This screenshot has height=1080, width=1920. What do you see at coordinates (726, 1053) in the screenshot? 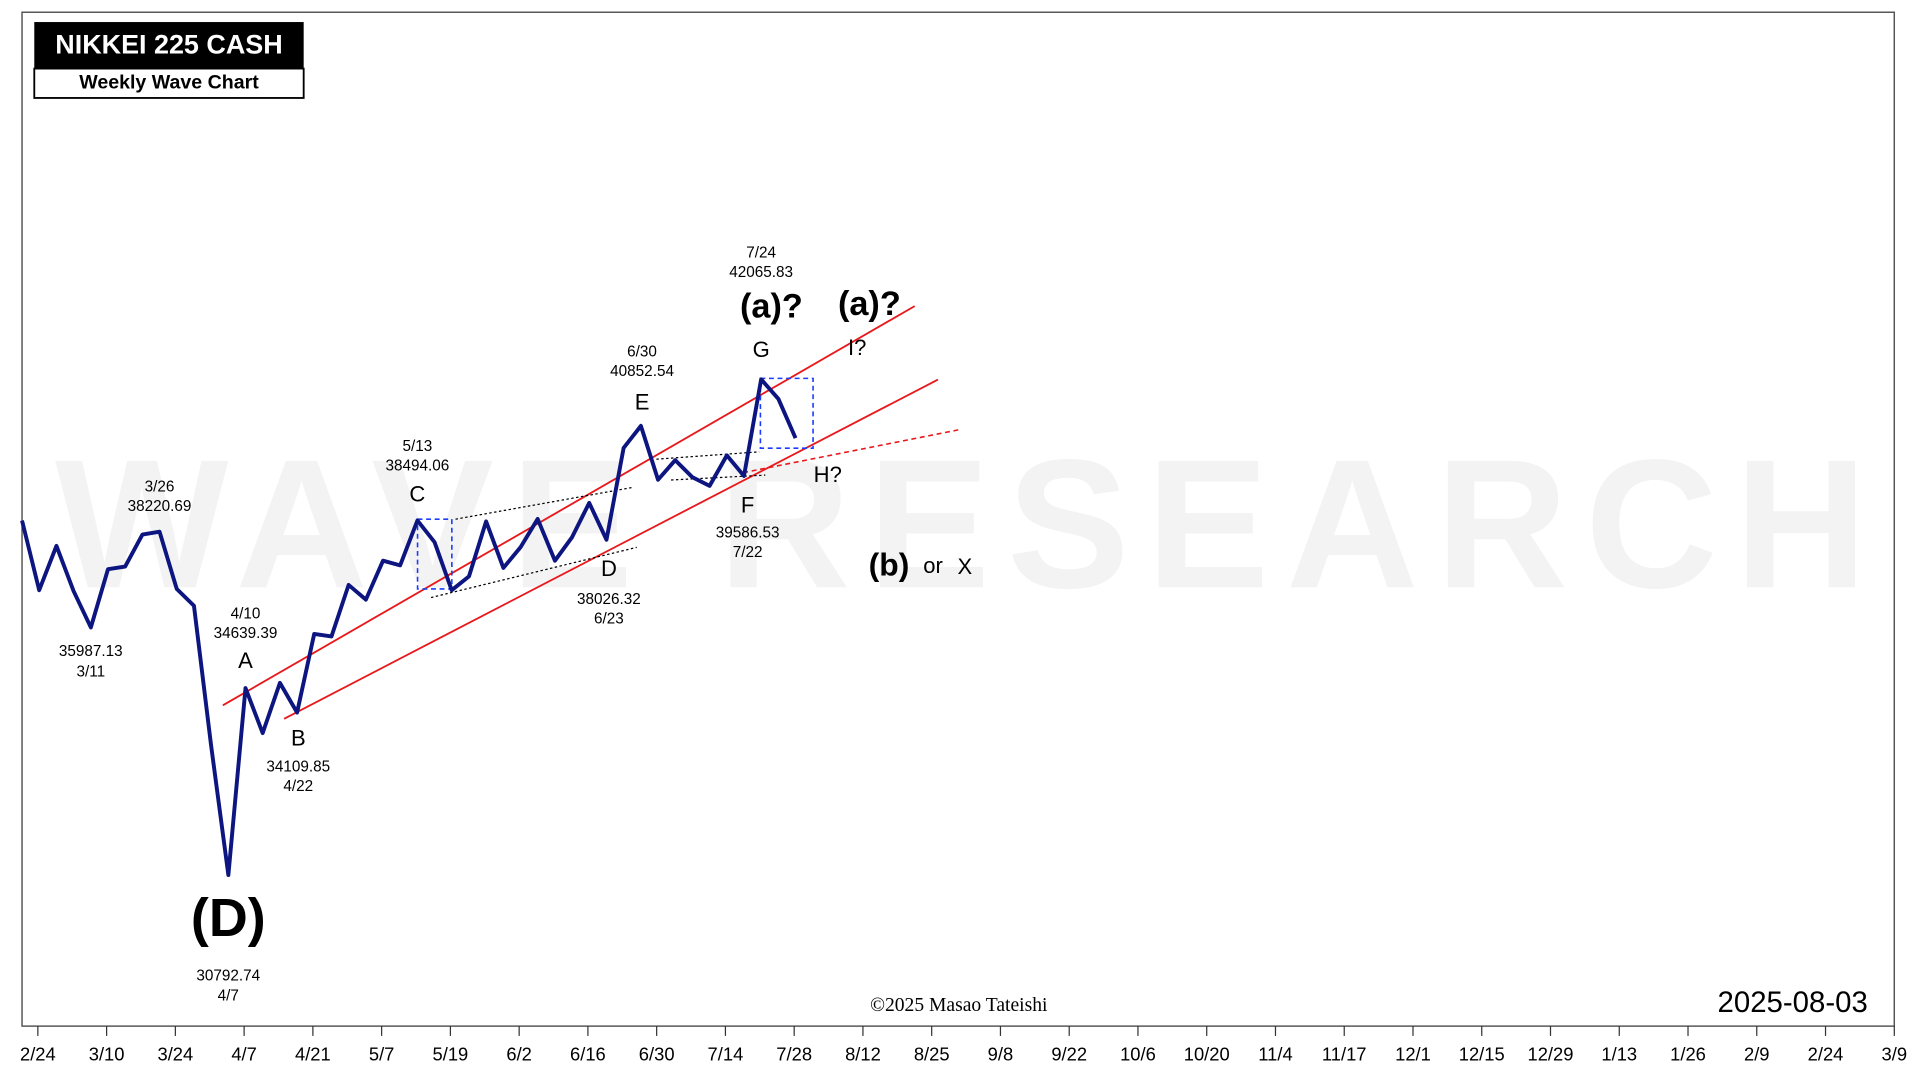
I see `x-tick-label: 7/14` at bounding box center [726, 1053].